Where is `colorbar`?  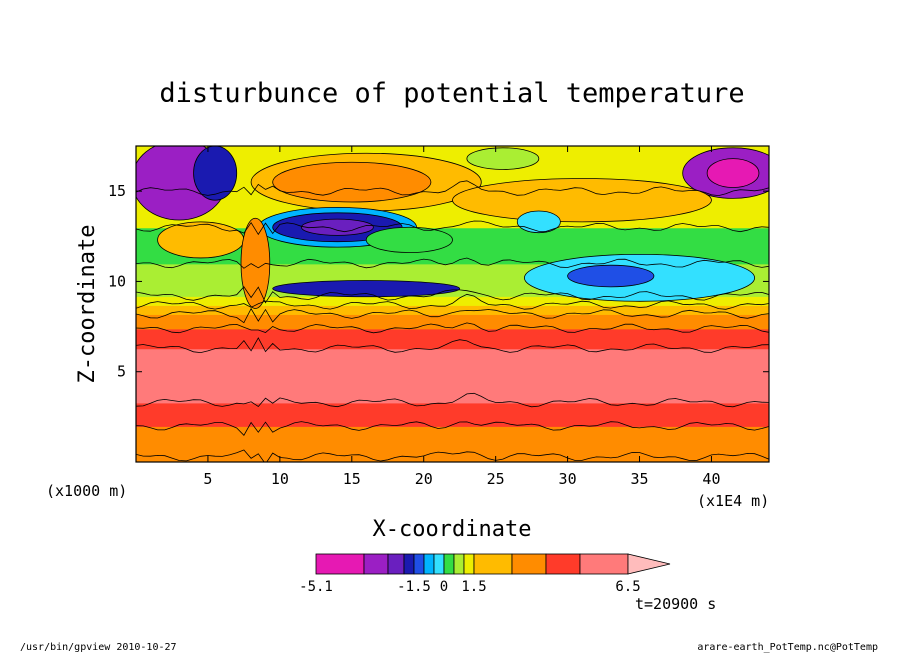 colorbar is located at coordinates (493, 564).